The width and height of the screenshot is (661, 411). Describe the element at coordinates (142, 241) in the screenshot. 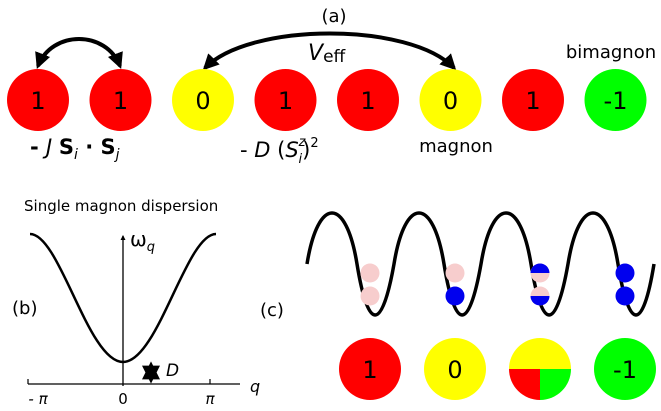

I see `omega-label: ωq` at that location.